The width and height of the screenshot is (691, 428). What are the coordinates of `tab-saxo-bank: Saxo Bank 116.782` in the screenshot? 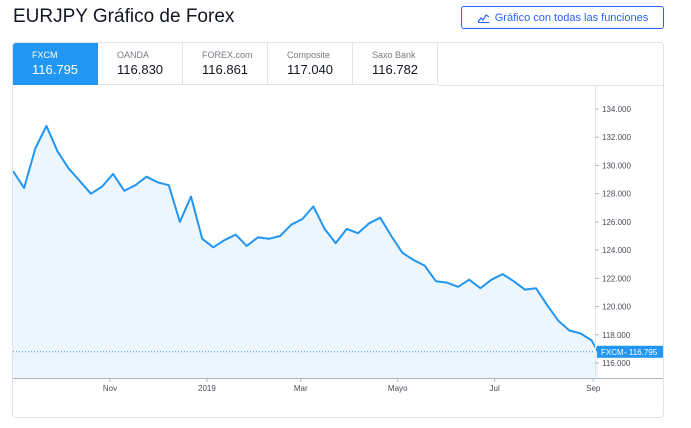 It's located at (395, 64).